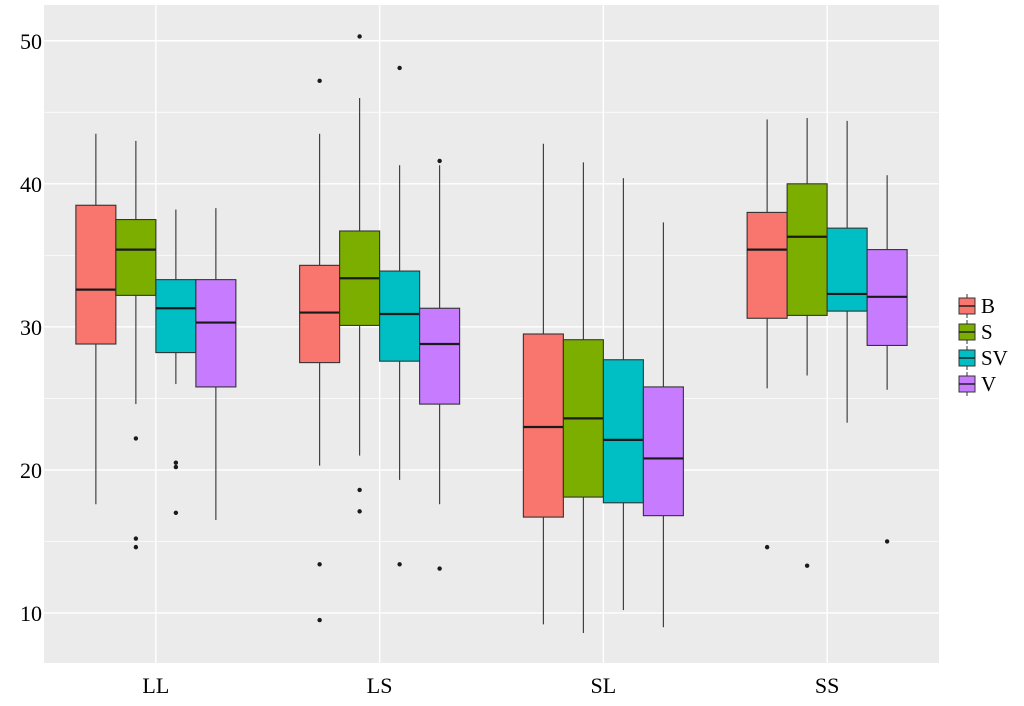  Describe the element at coordinates (583, 397) in the screenshot. I see `box-S-SL` at that location.